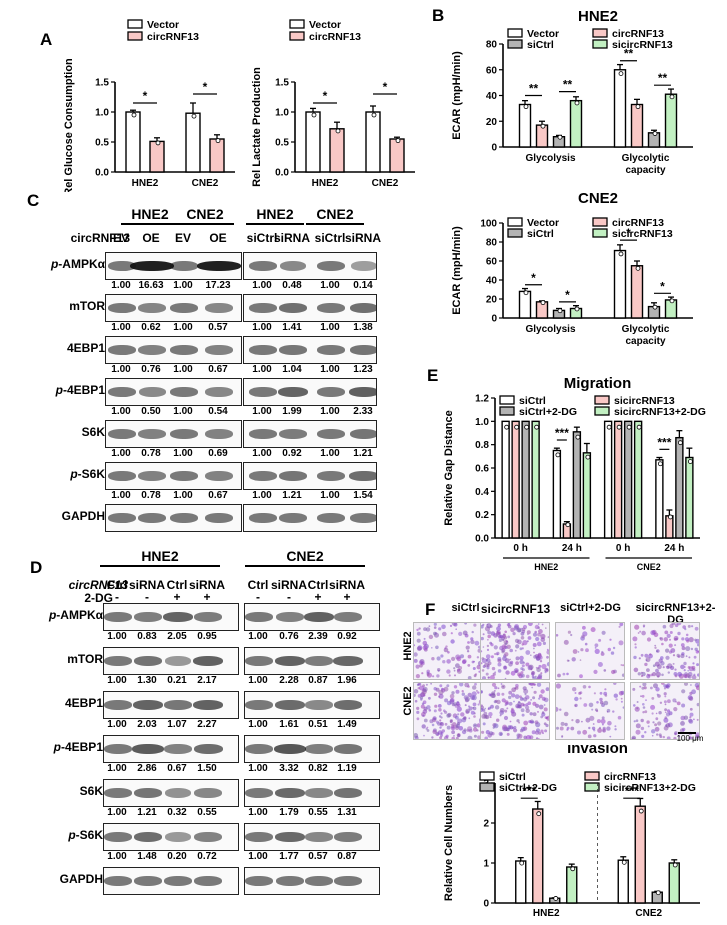 This screenshot has height=925, width=727. What do you see at coordinates (292, 285) in the screenshot?
I see `quantification-value: 0.48` at bounding box center [292, 285].